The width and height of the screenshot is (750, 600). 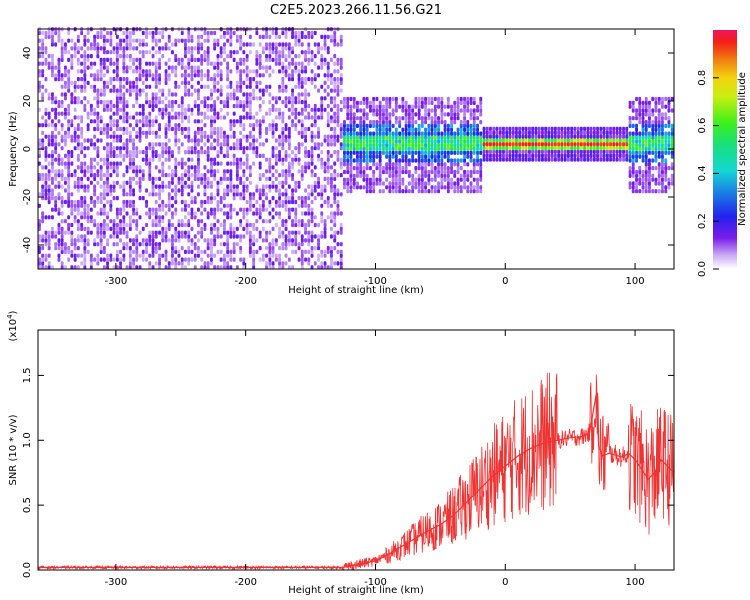 I want to click on y-tick-label: 1.5, so click(x=27, y=375).